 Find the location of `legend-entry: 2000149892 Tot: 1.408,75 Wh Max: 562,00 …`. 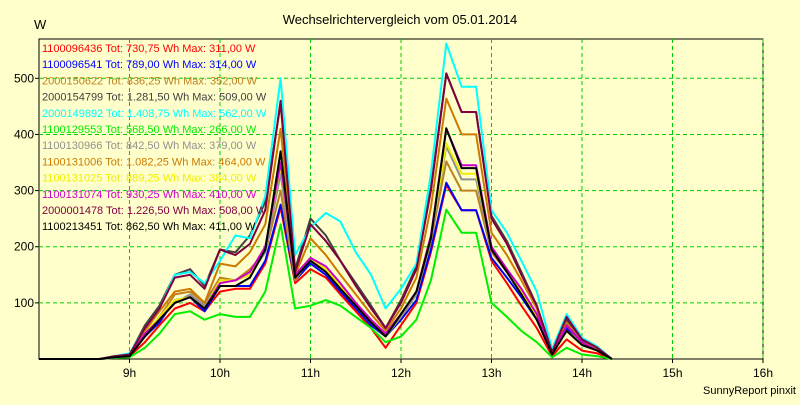

legend-entry: 2000149892 Tot: 1.408,75 Wh Max: 562,00 … is located at coordinates (154, 114).